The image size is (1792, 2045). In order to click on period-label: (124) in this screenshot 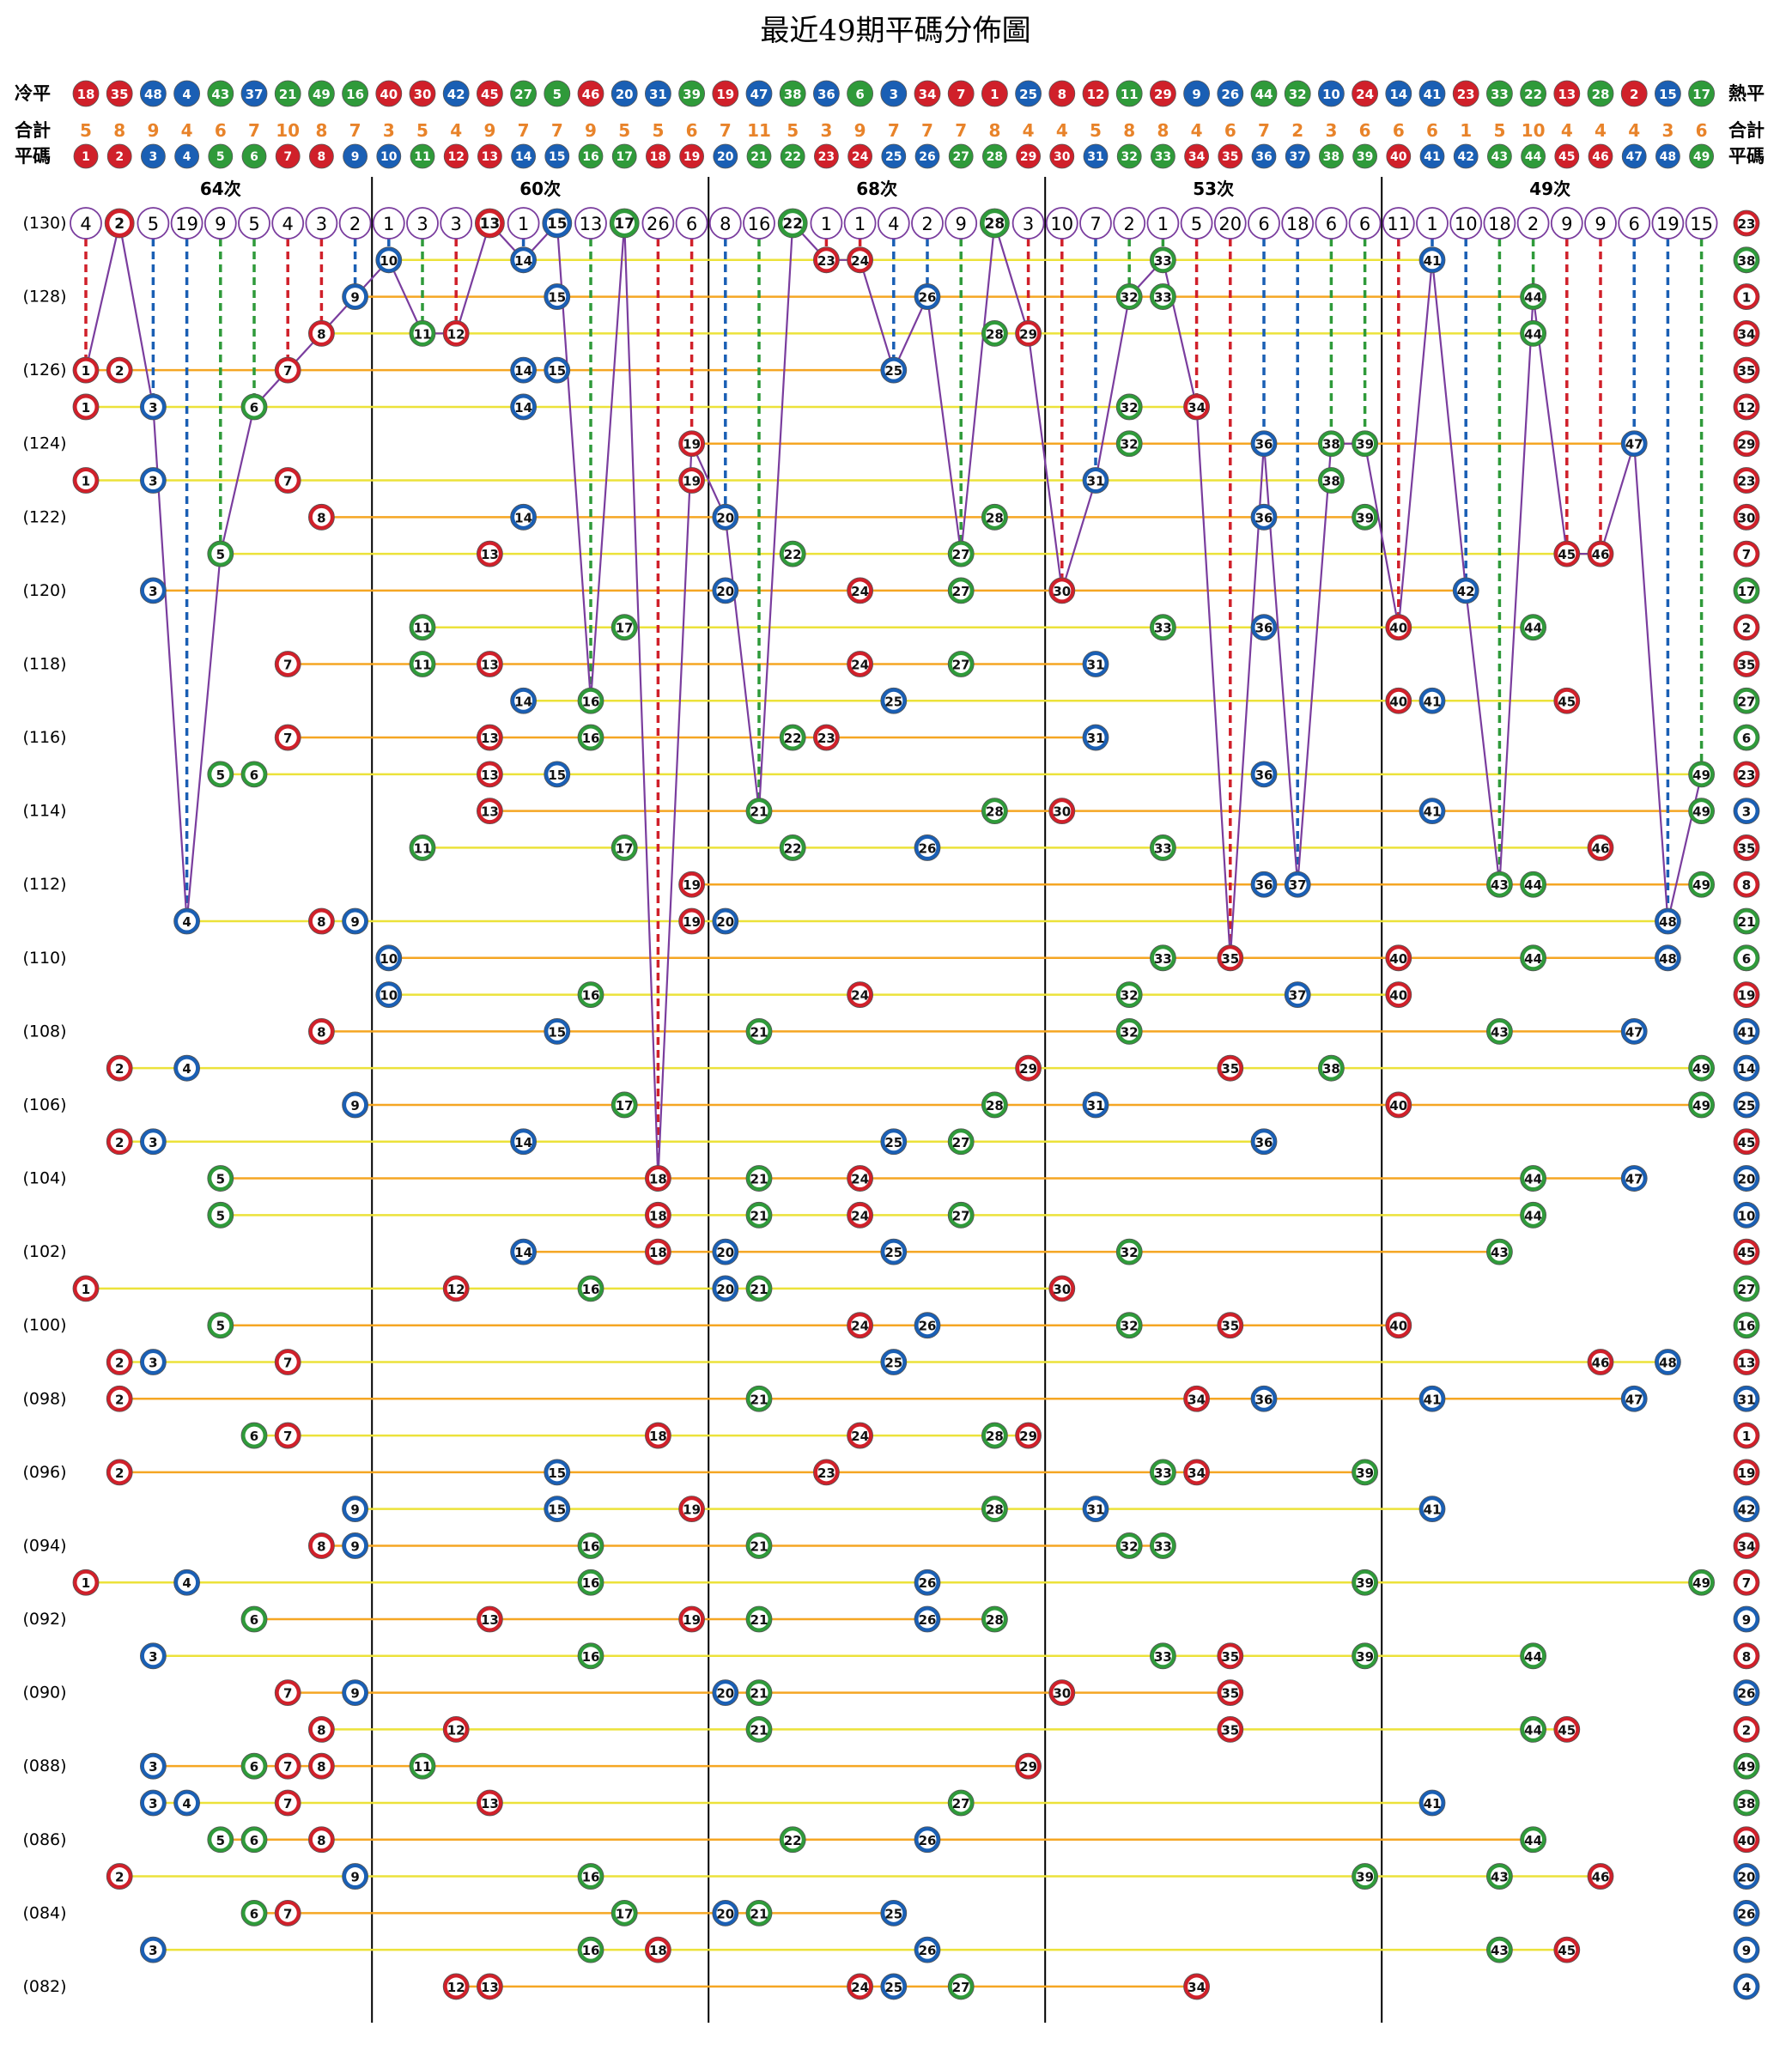, I will do `click(44, 443)`.